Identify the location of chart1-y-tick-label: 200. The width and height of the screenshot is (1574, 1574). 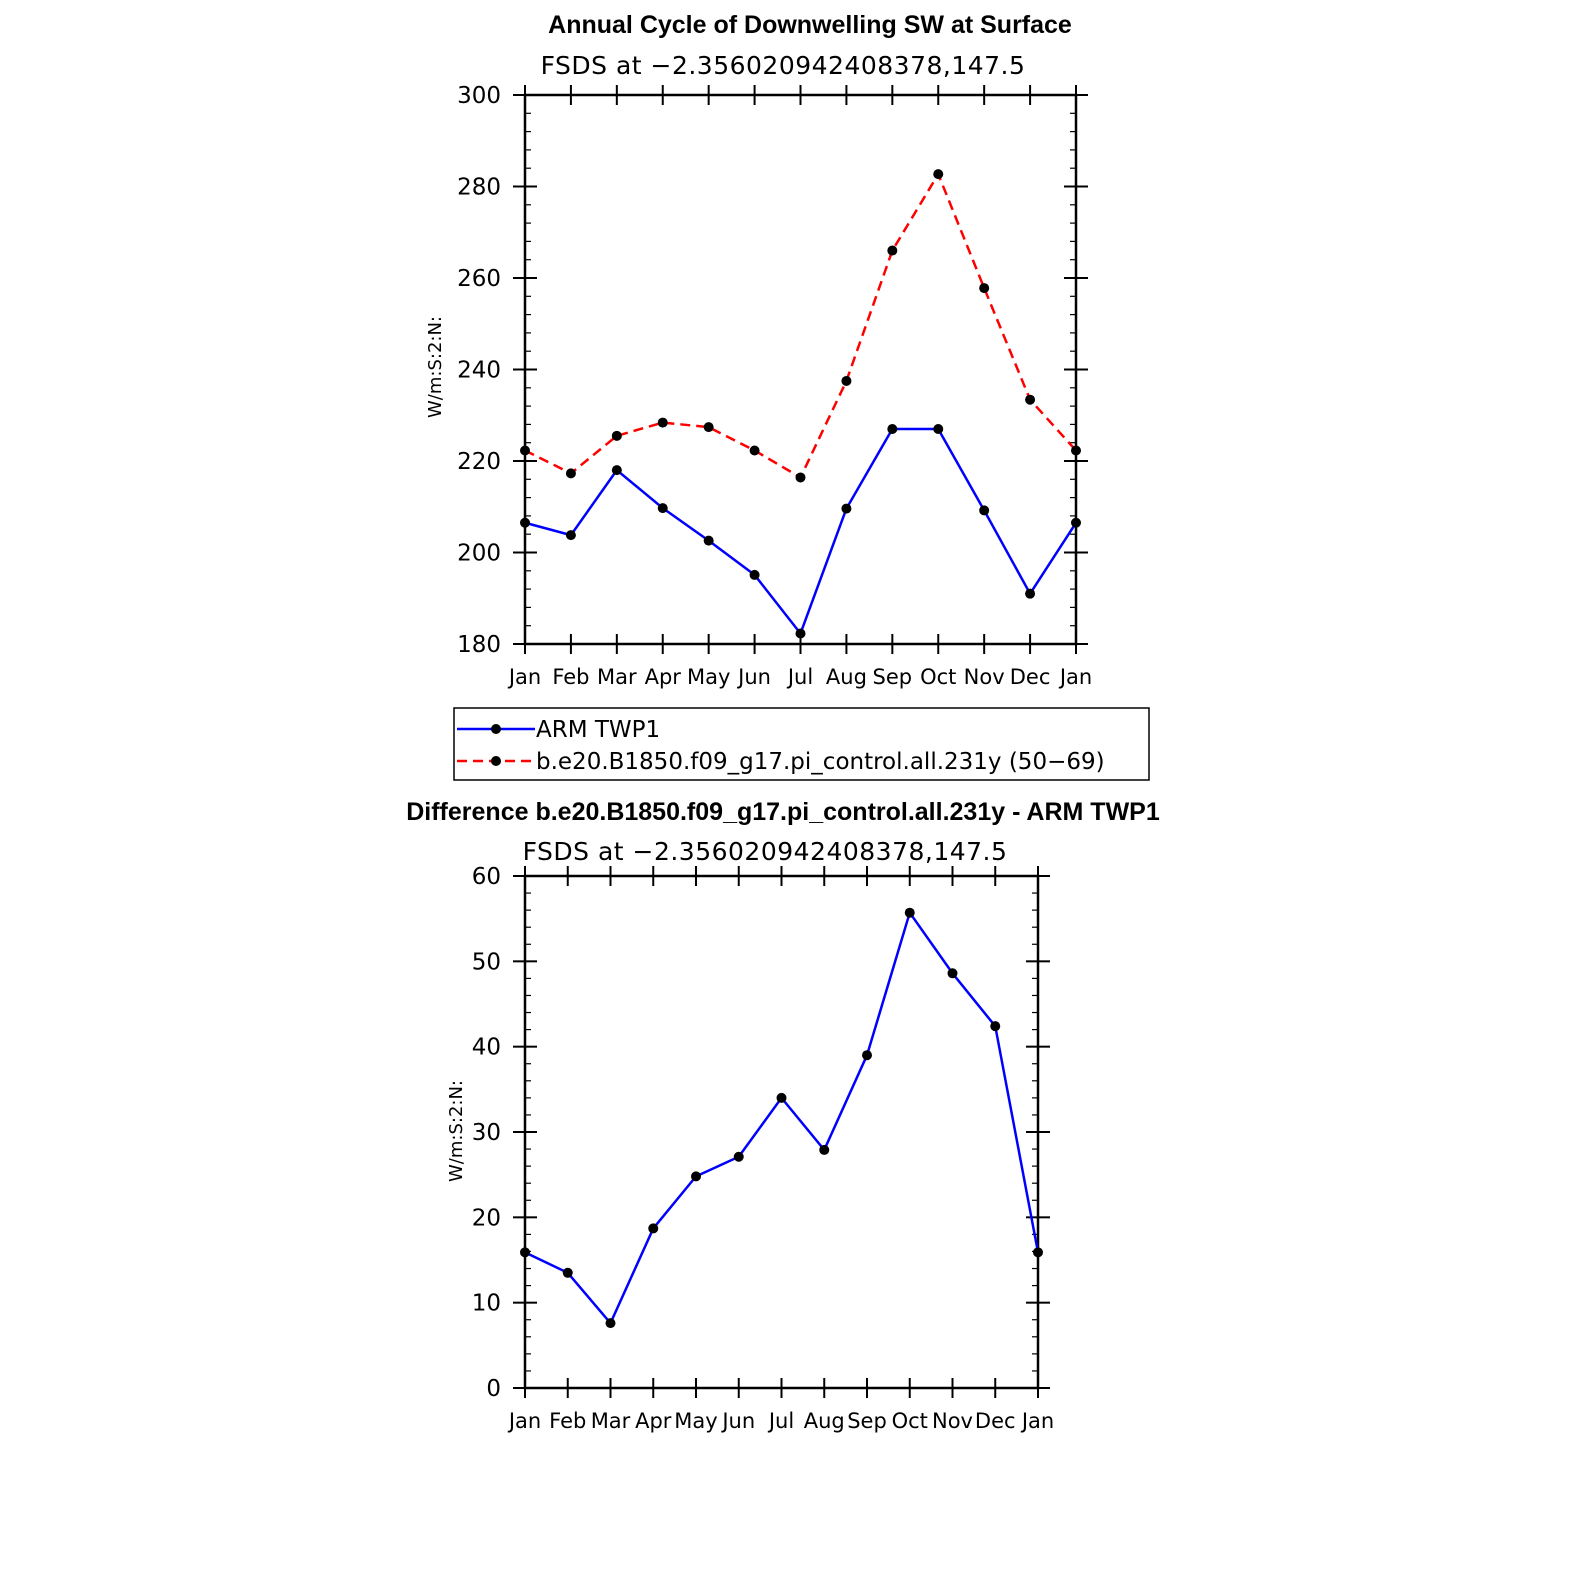
(479, 554).